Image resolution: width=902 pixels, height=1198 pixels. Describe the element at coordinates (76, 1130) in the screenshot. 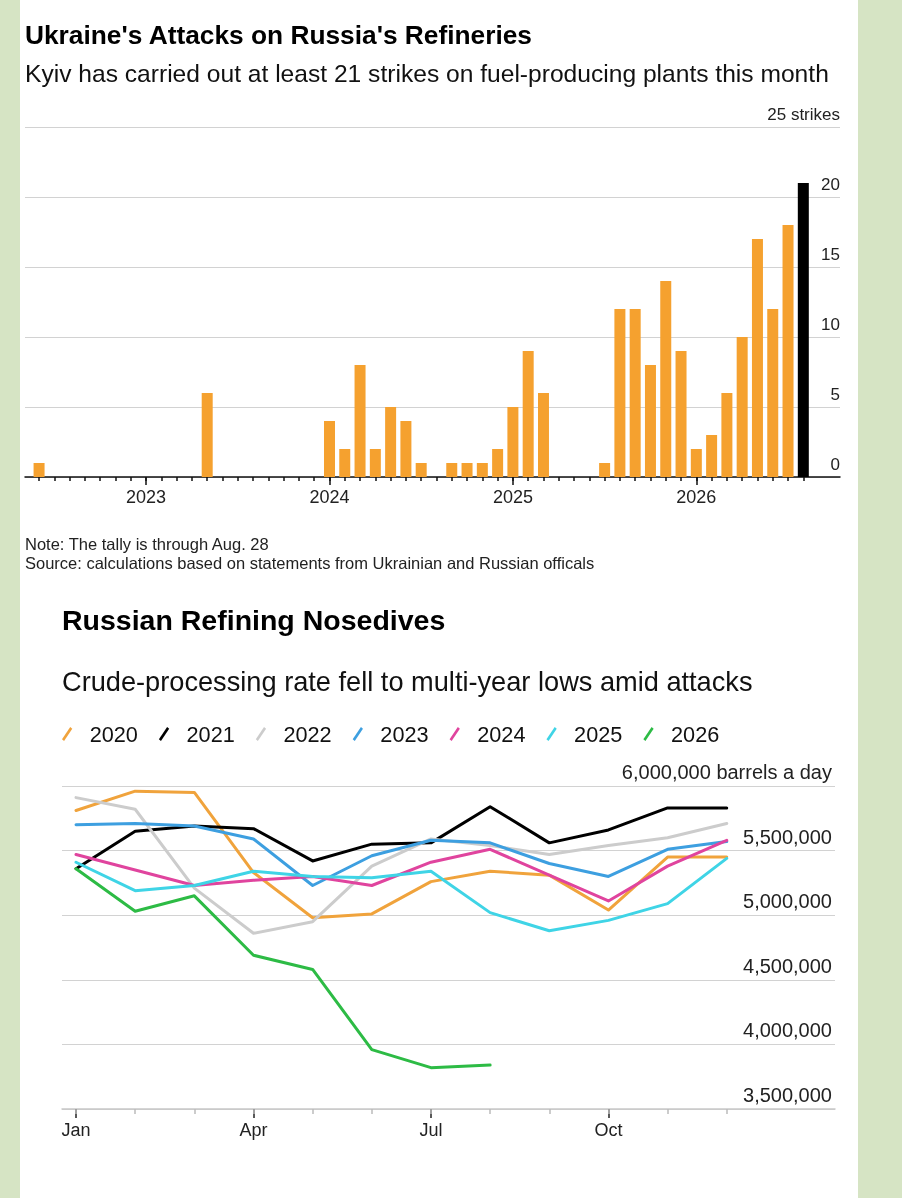

I see `x-tick-label: Jan` at that location.